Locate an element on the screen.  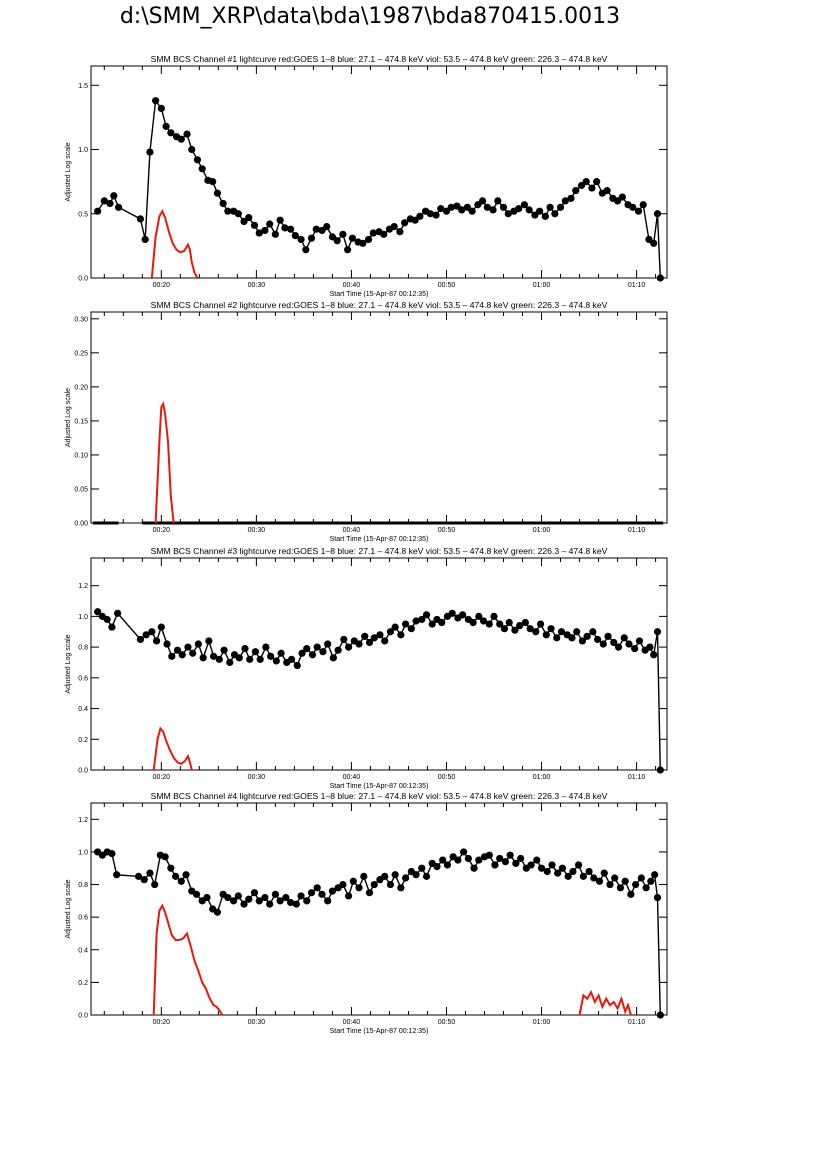
y-tick-label: 0.30 is located at coordinates (81, 319).